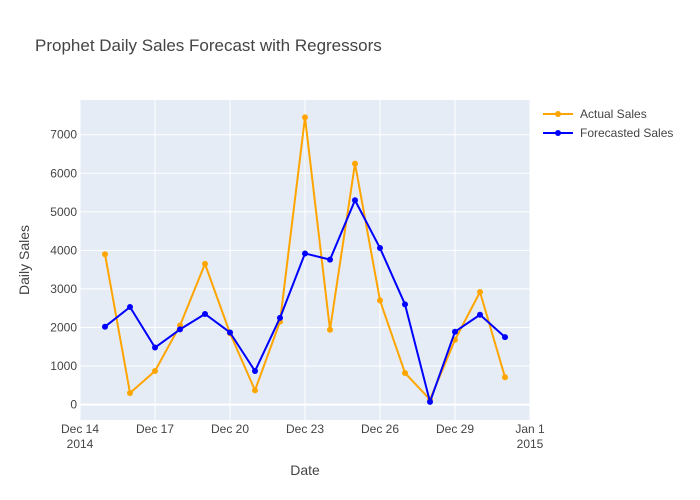 The width and height of the screenshot is (700, 500). What do you see at coordinates (558, 133) in the screenshot?
I see `legend-marker-forecast` at bounding box center [558, 133].